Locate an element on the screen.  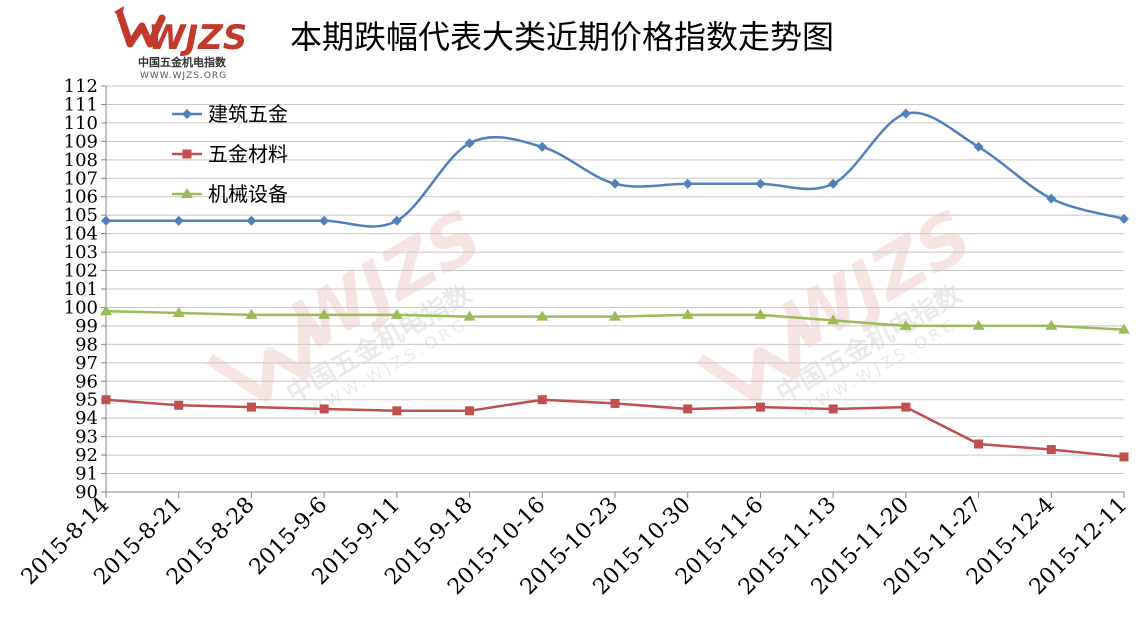
logo-cn: 中国五金机电指数 is located at coordinates (182, 62).